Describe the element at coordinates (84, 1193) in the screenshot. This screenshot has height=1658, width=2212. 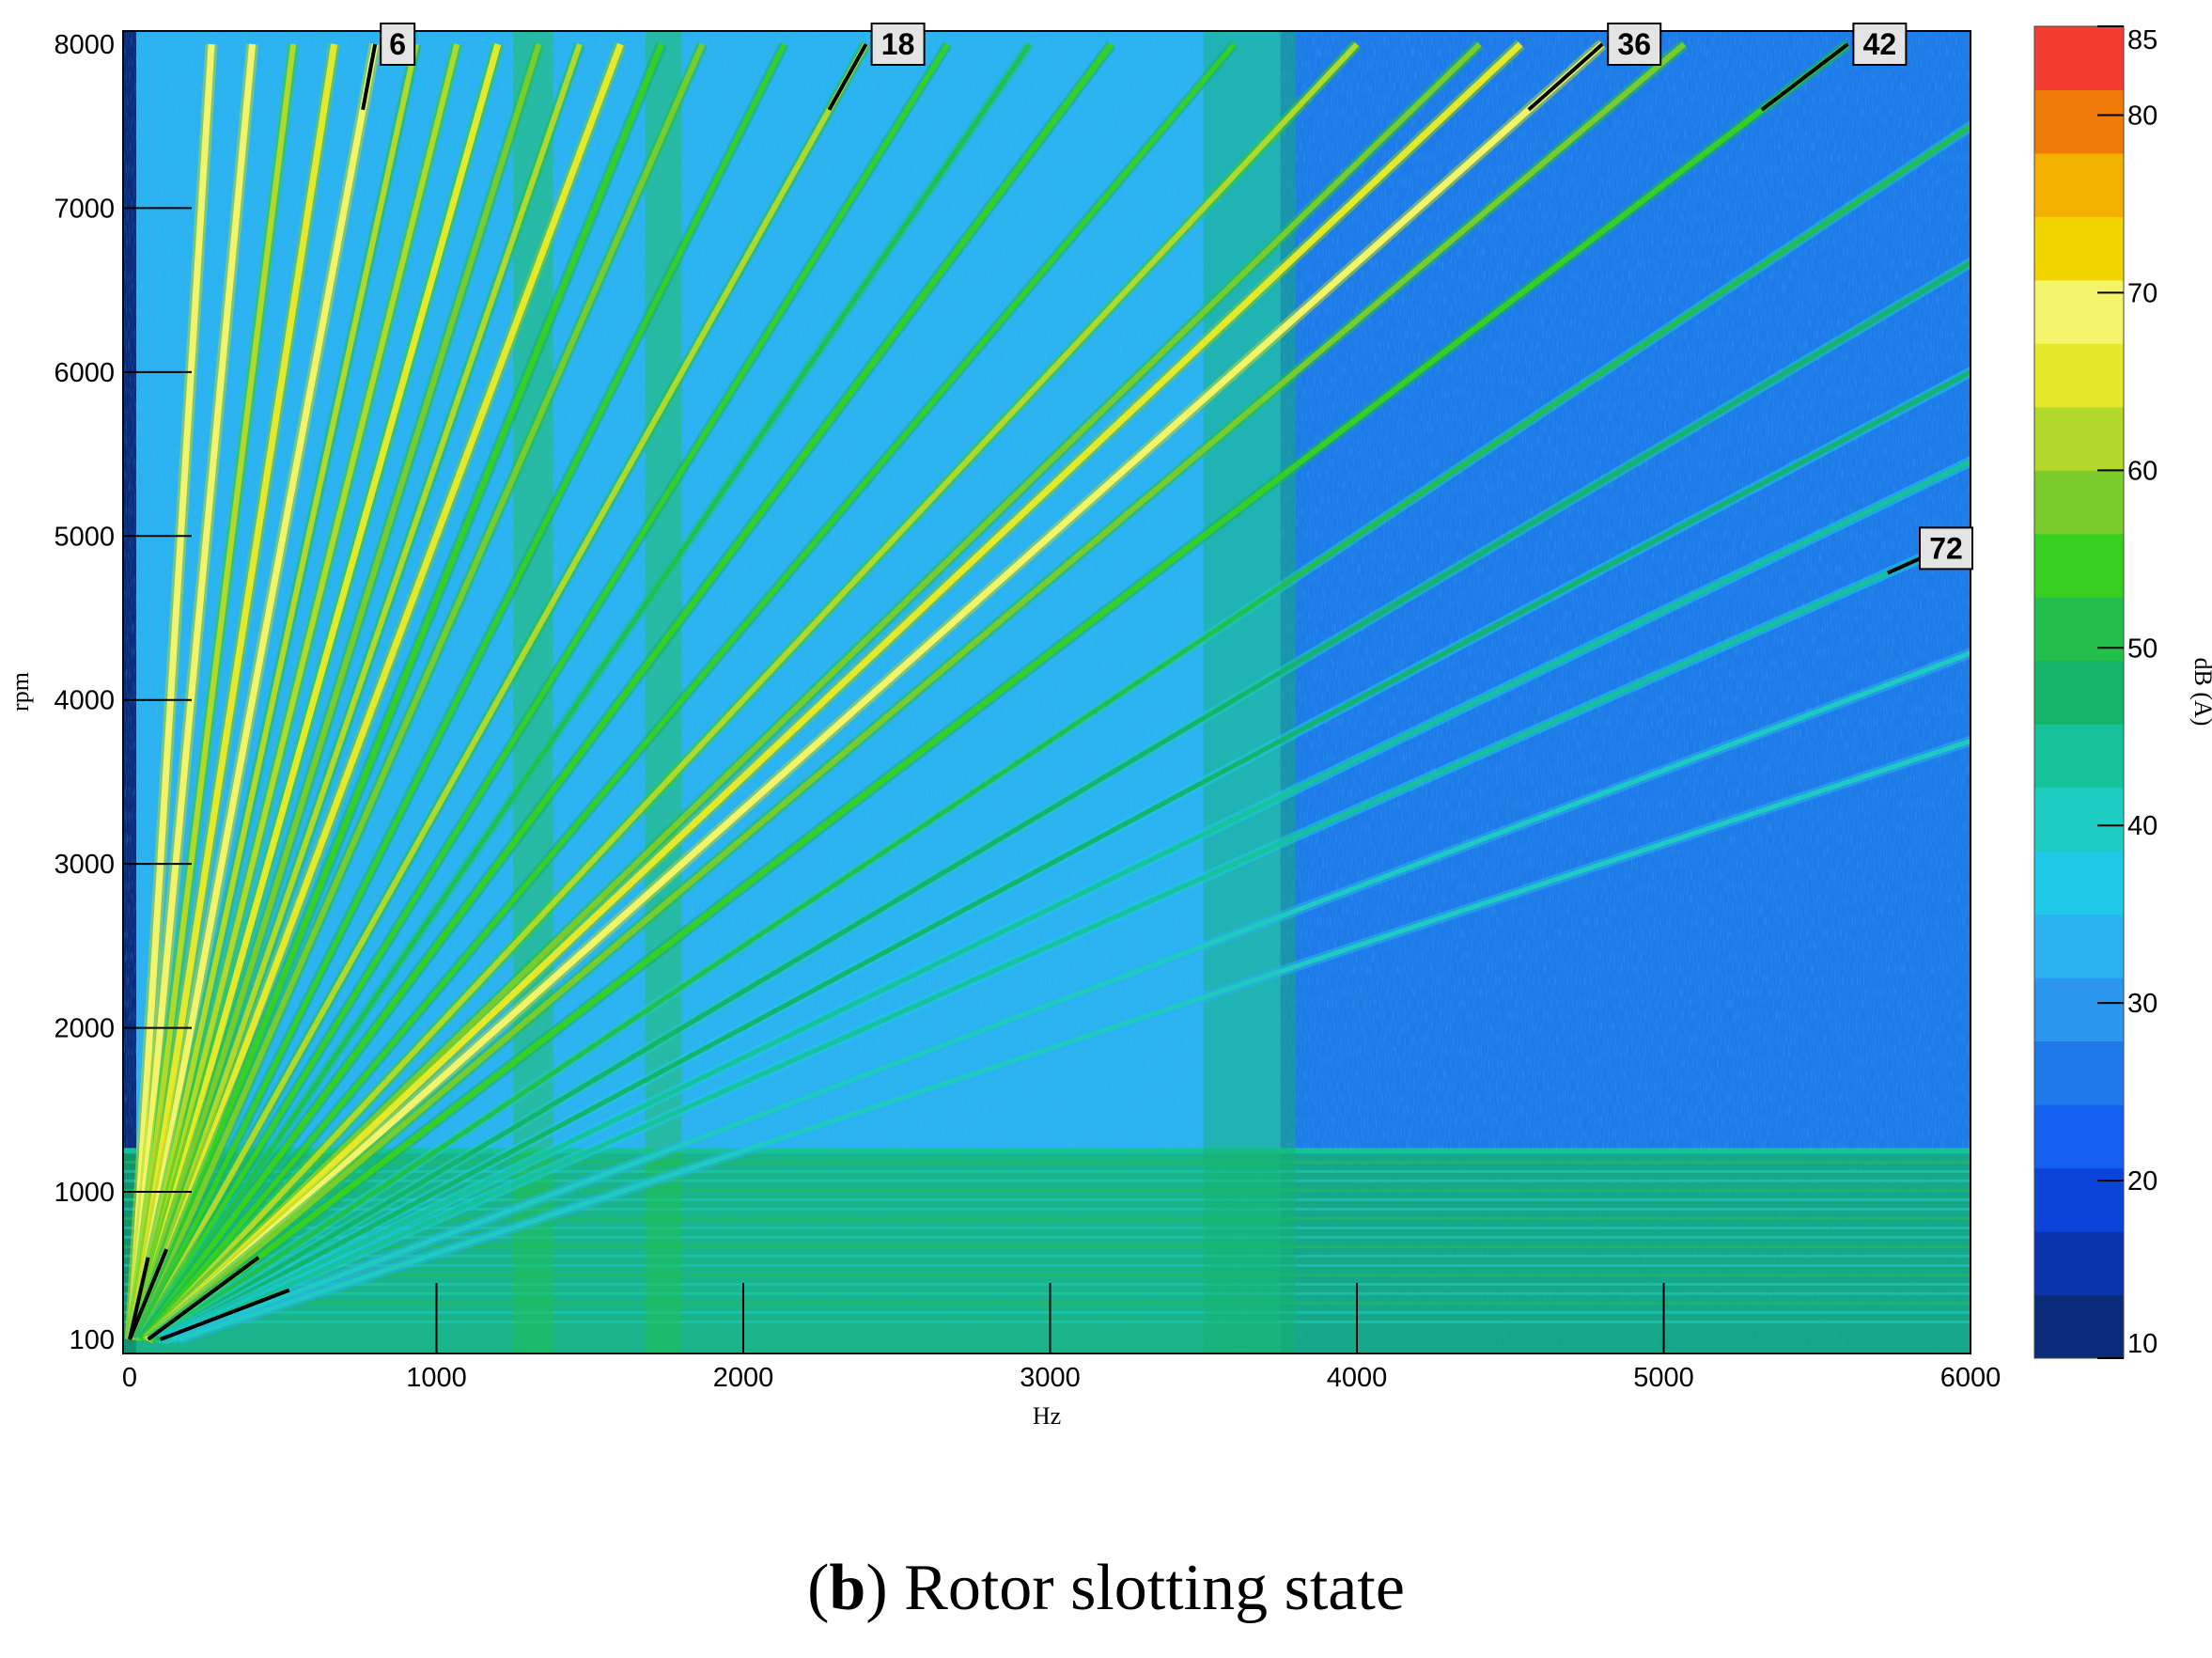
I see `y-tick-label: 1000` at that location.